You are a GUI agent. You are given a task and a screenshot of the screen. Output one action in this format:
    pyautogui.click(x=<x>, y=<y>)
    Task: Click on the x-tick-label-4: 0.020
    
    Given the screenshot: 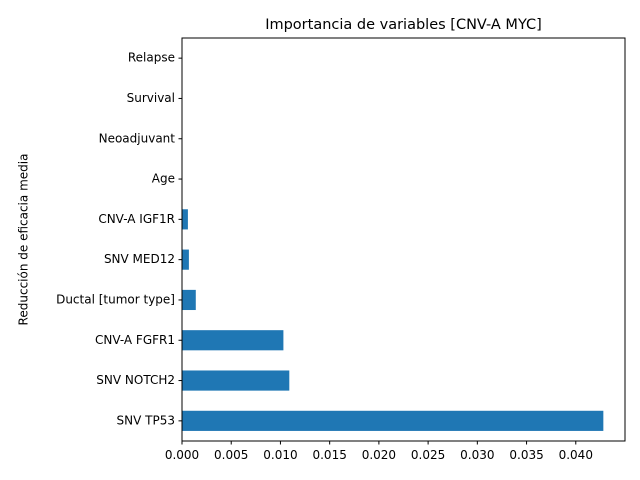 What is the action you would take?
    pyautogui.click(x=379, y=455)
    